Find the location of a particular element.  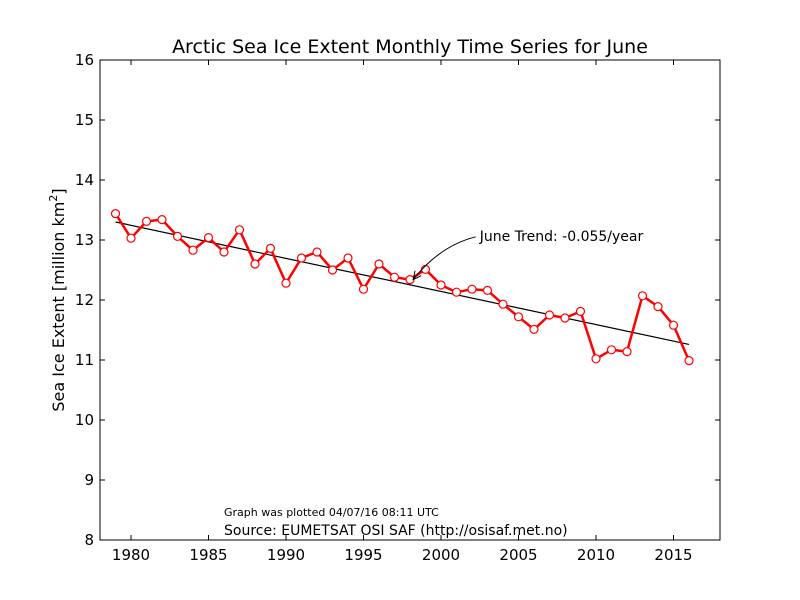

y-axis-label: Sea Ice Extent [million km2] is located at coordinates (57, 299).